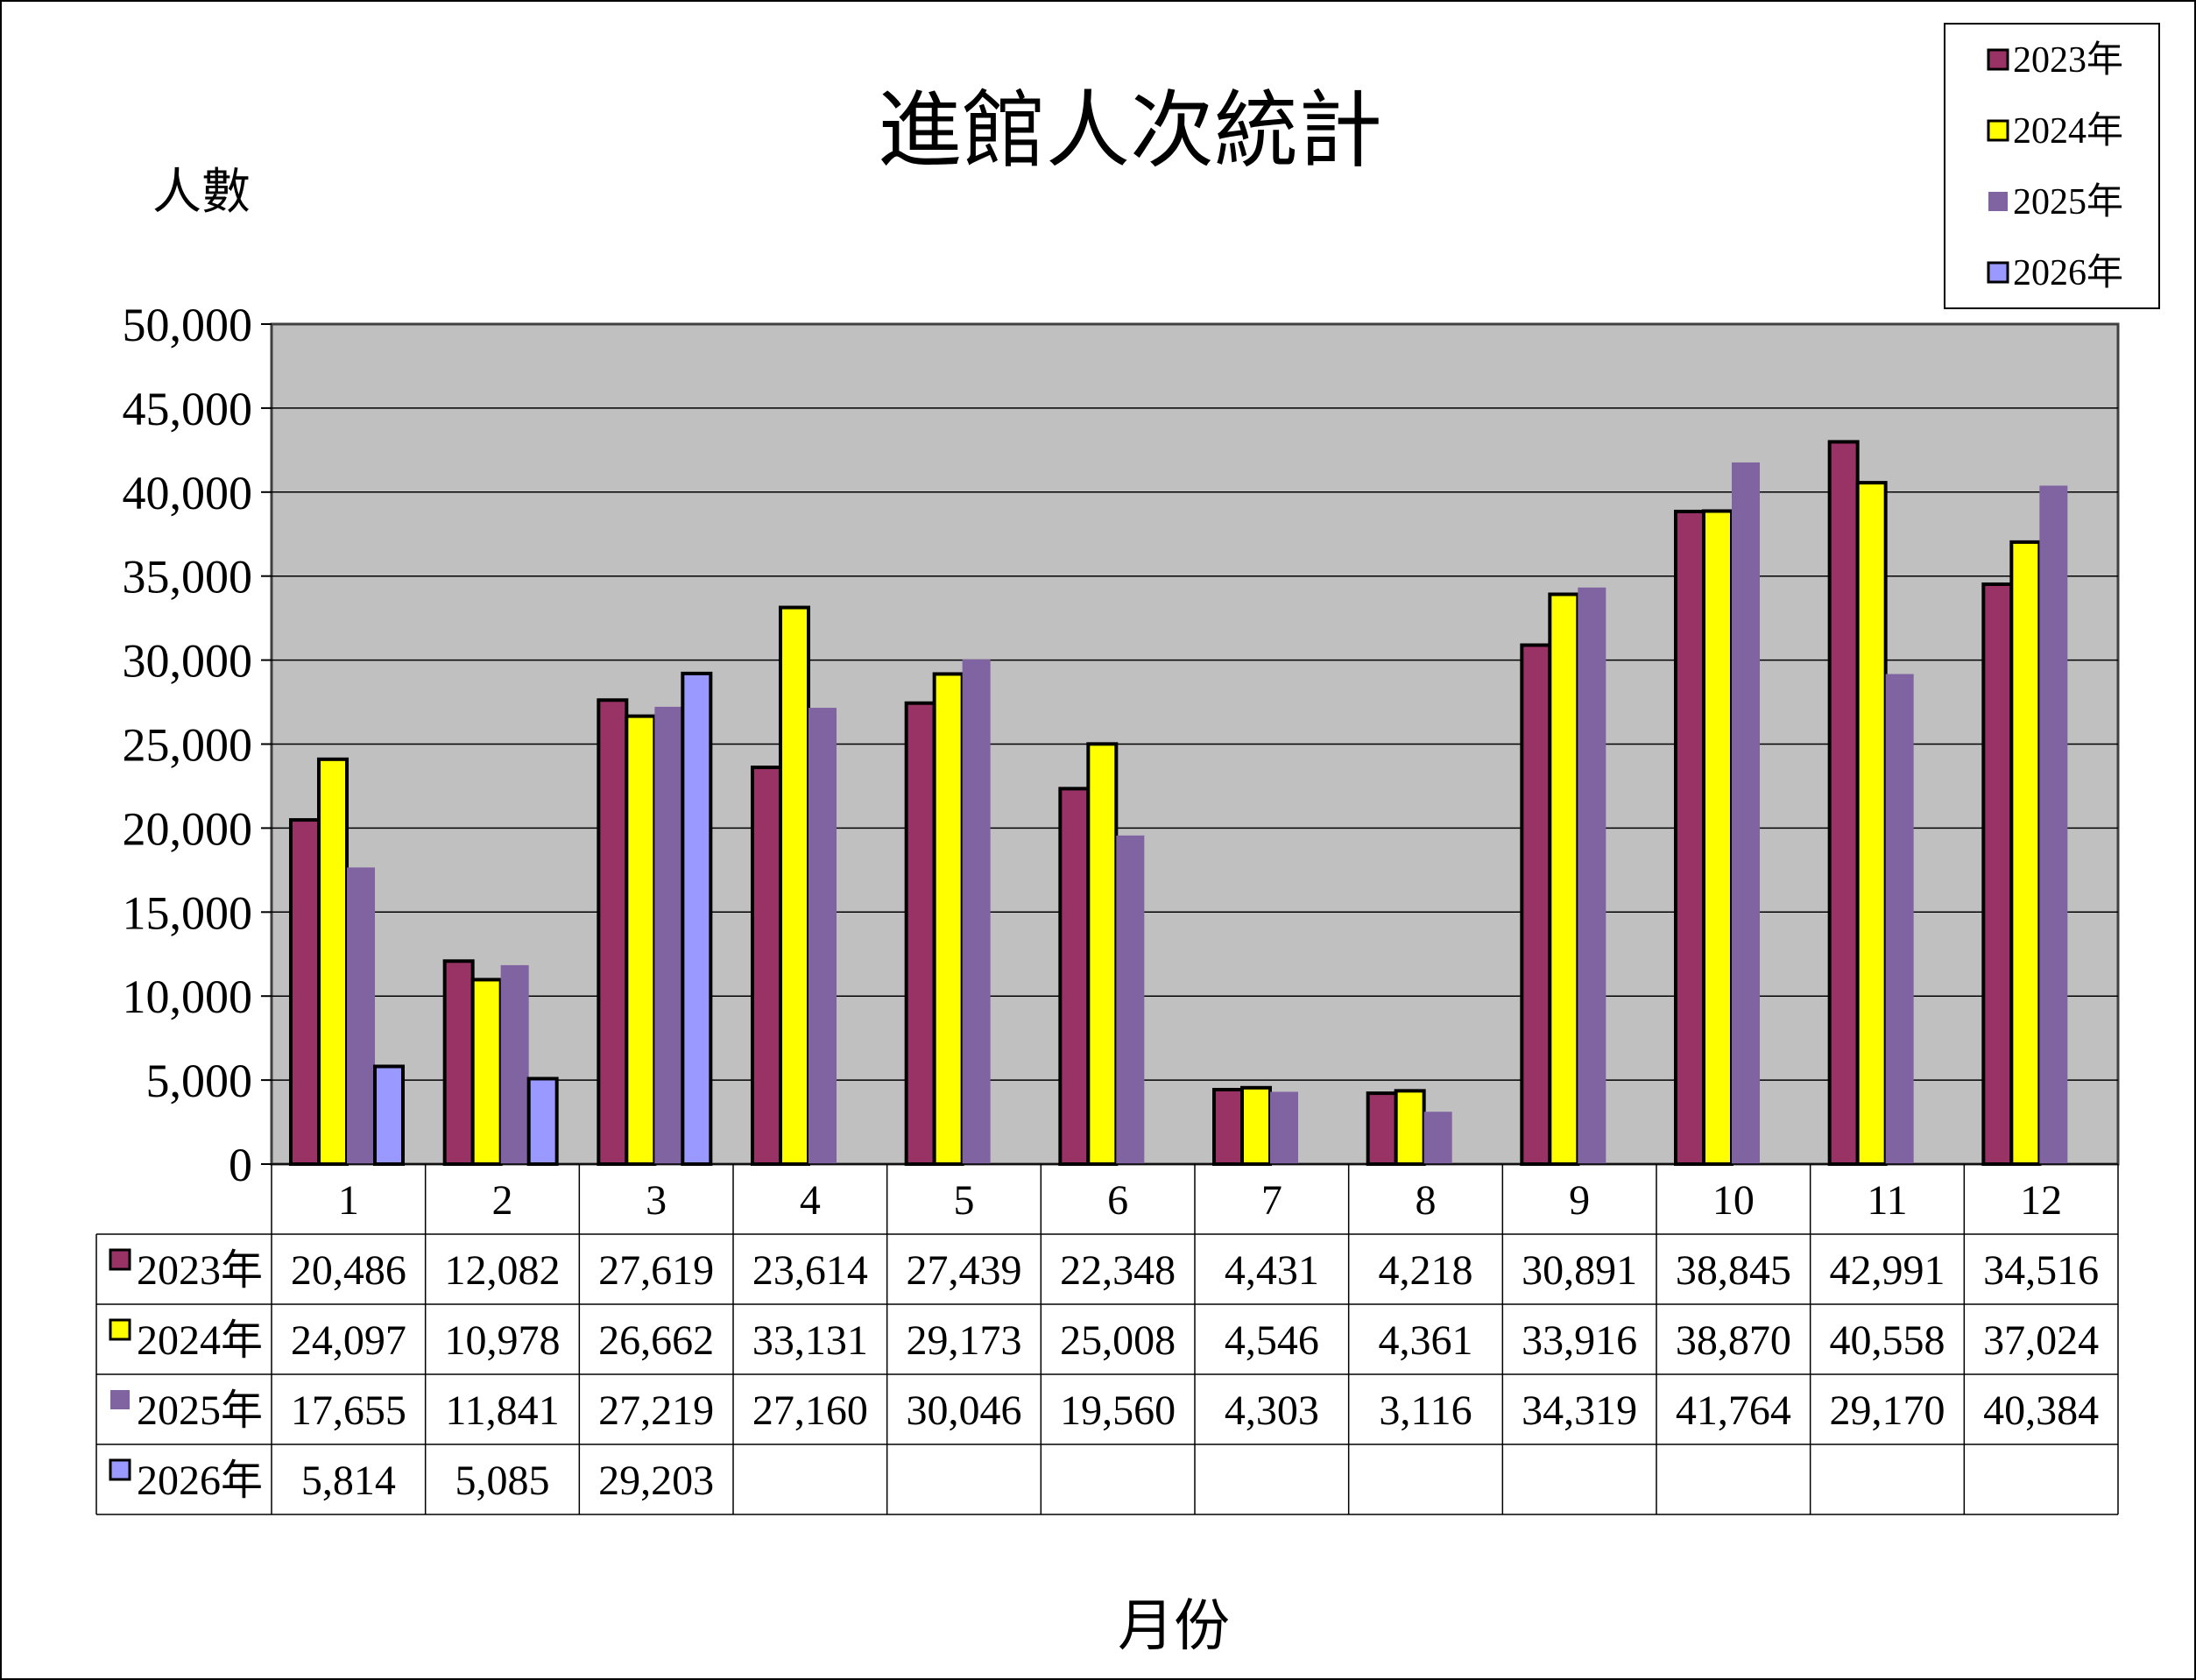  I want to click on table-cell: 4,303, so click(1272, 1410).